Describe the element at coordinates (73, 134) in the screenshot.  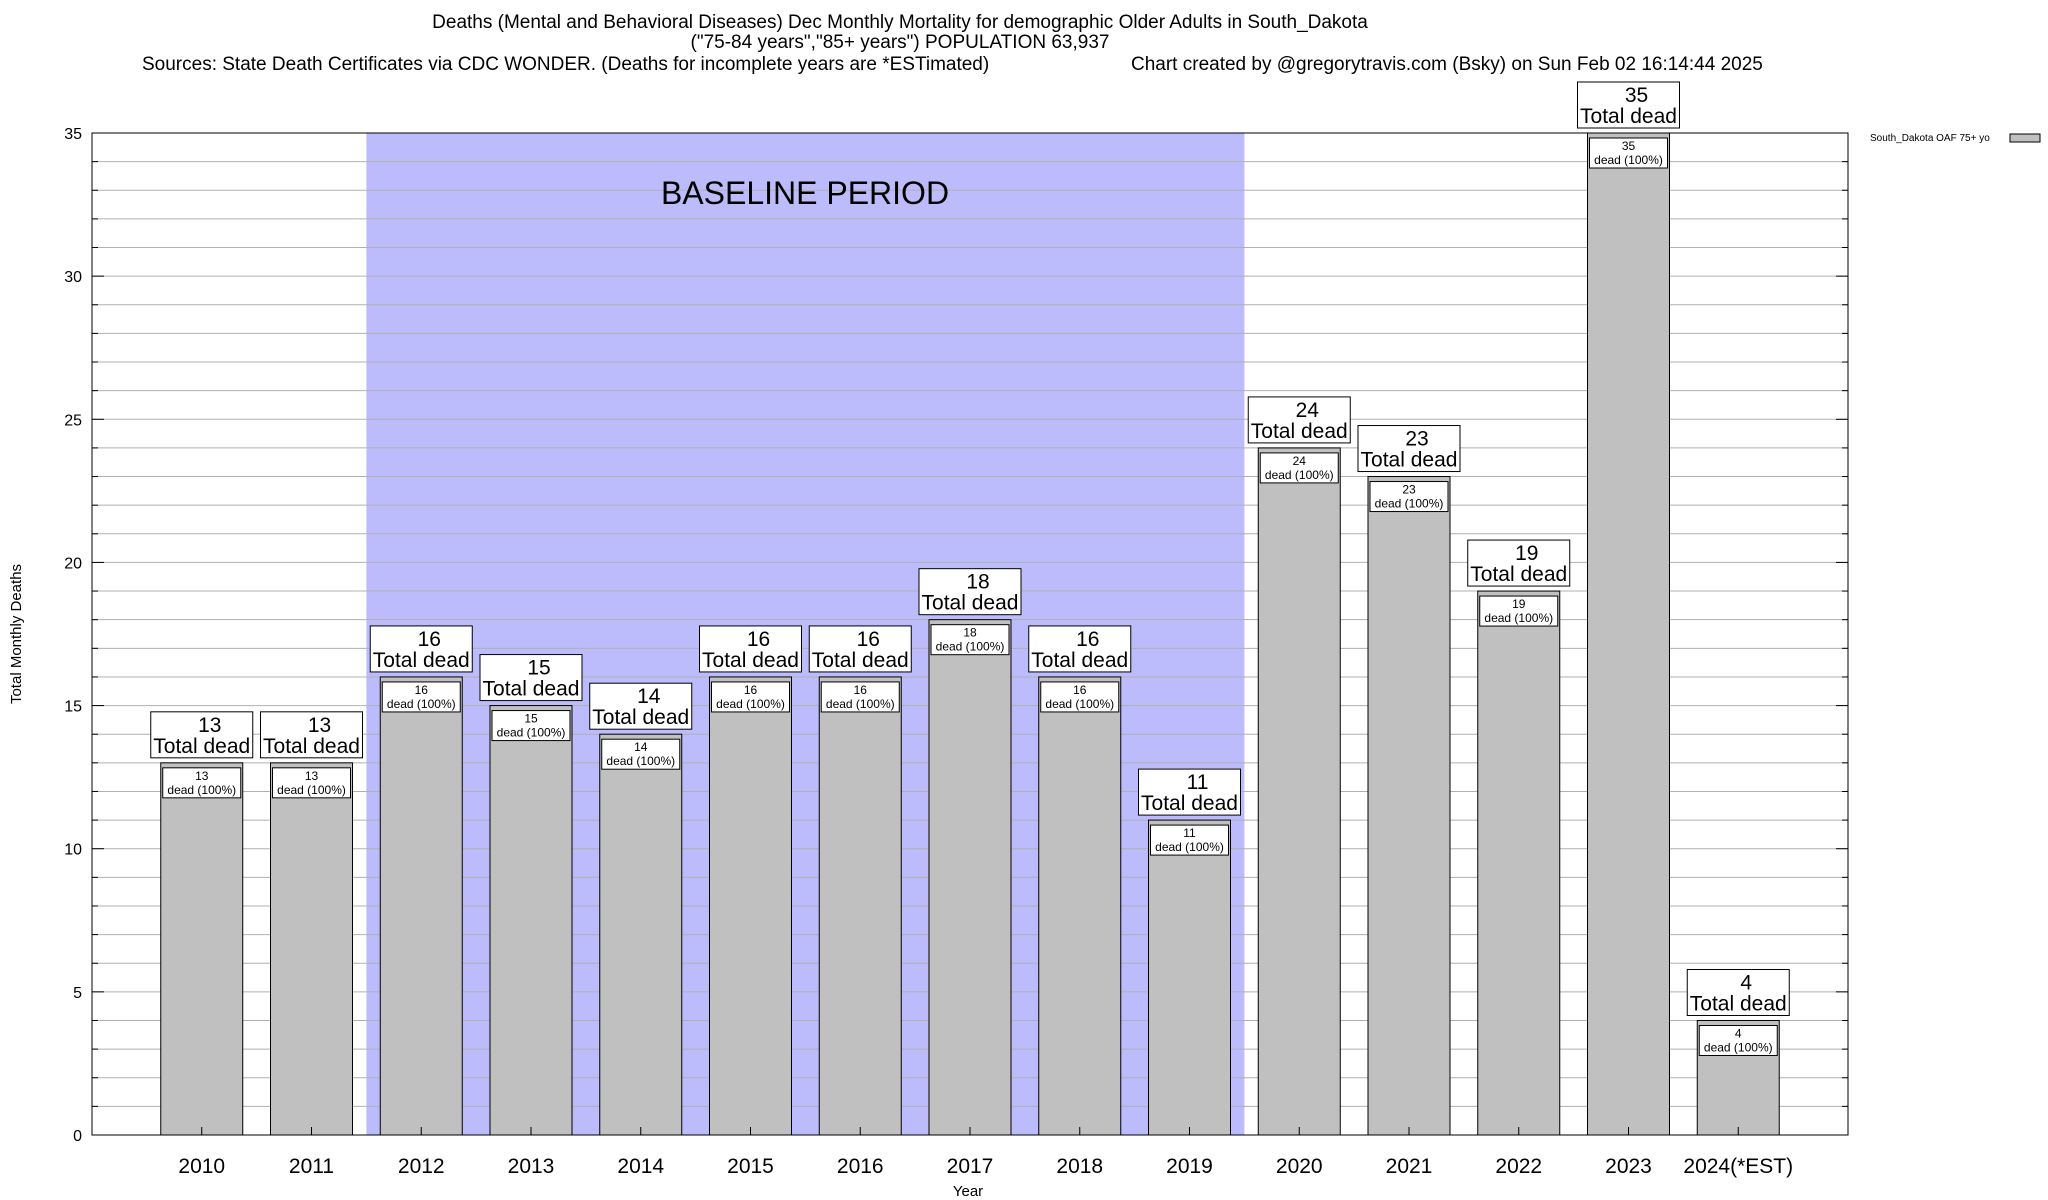
I see `y-tick-label: 35` at that location.